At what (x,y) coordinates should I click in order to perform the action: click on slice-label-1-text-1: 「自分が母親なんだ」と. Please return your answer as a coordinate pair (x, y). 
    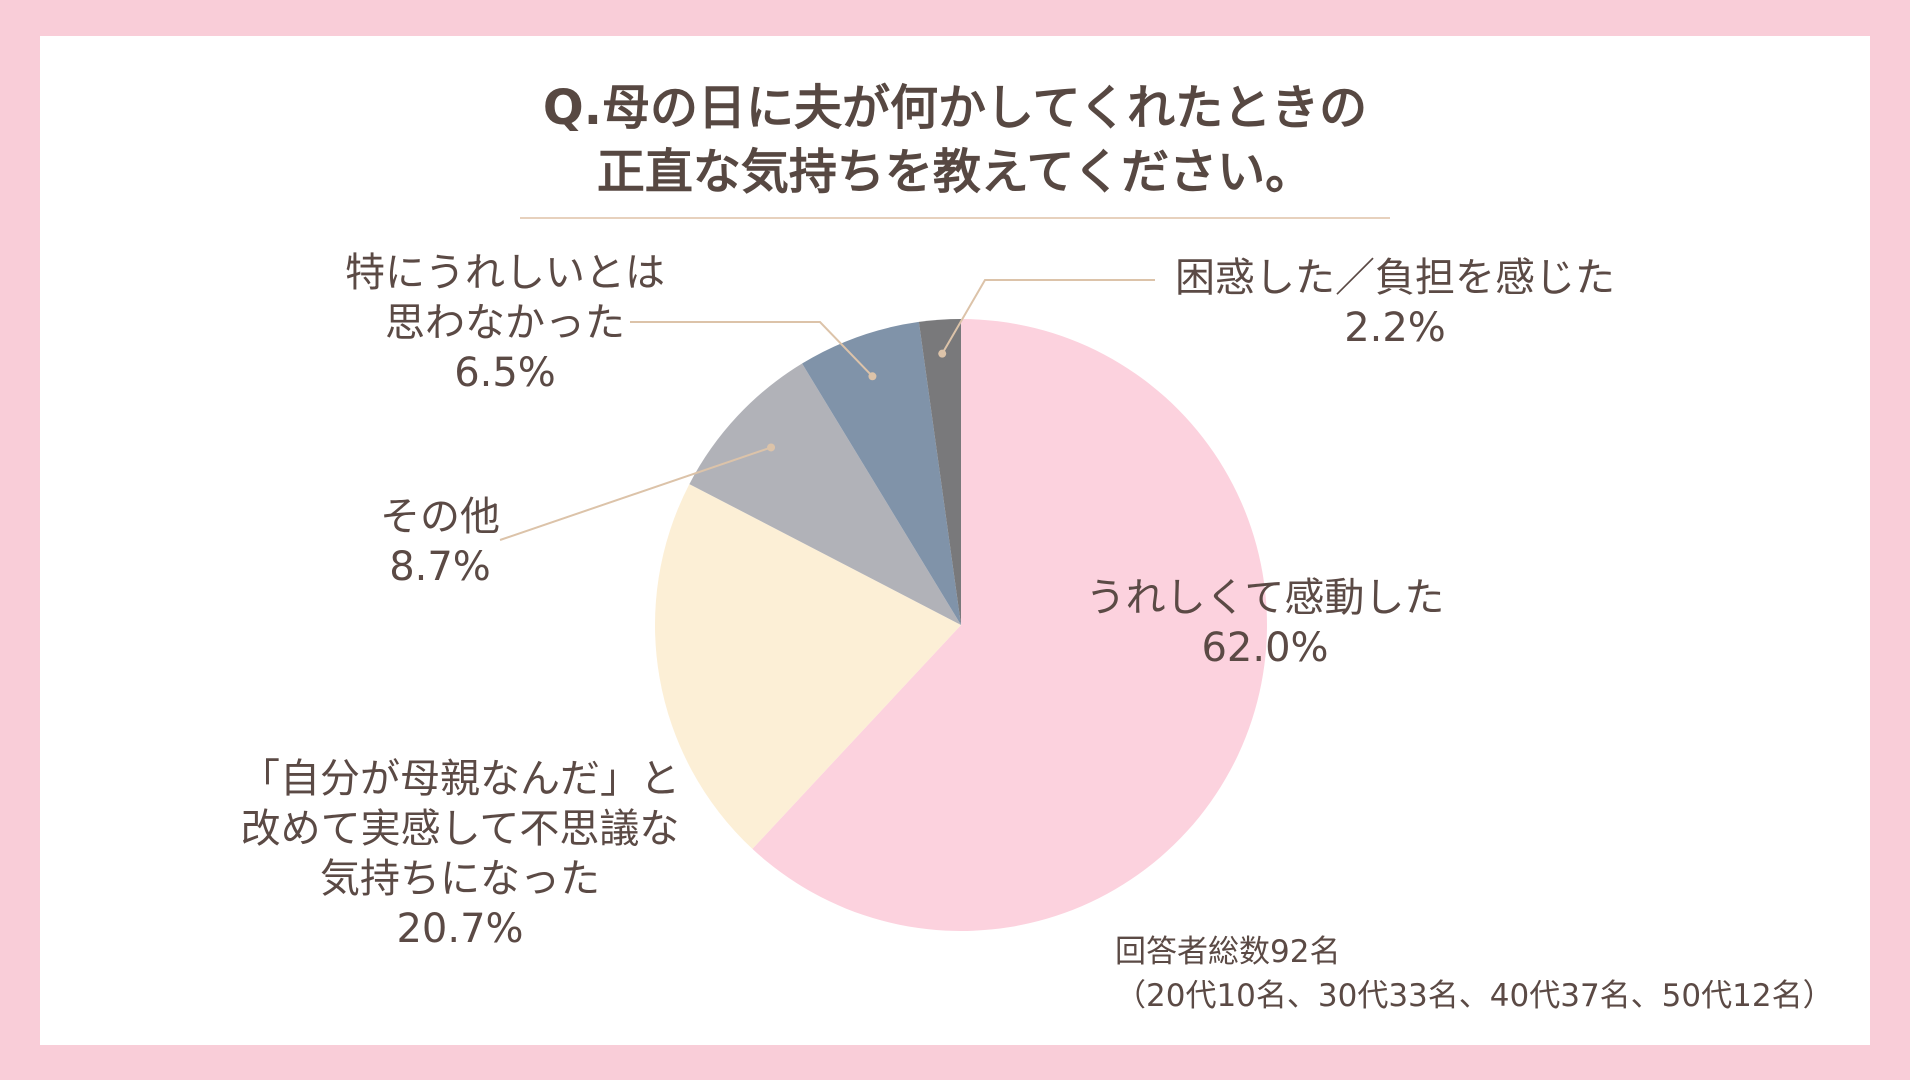
    Looking at the image, I should click on (460, 779).